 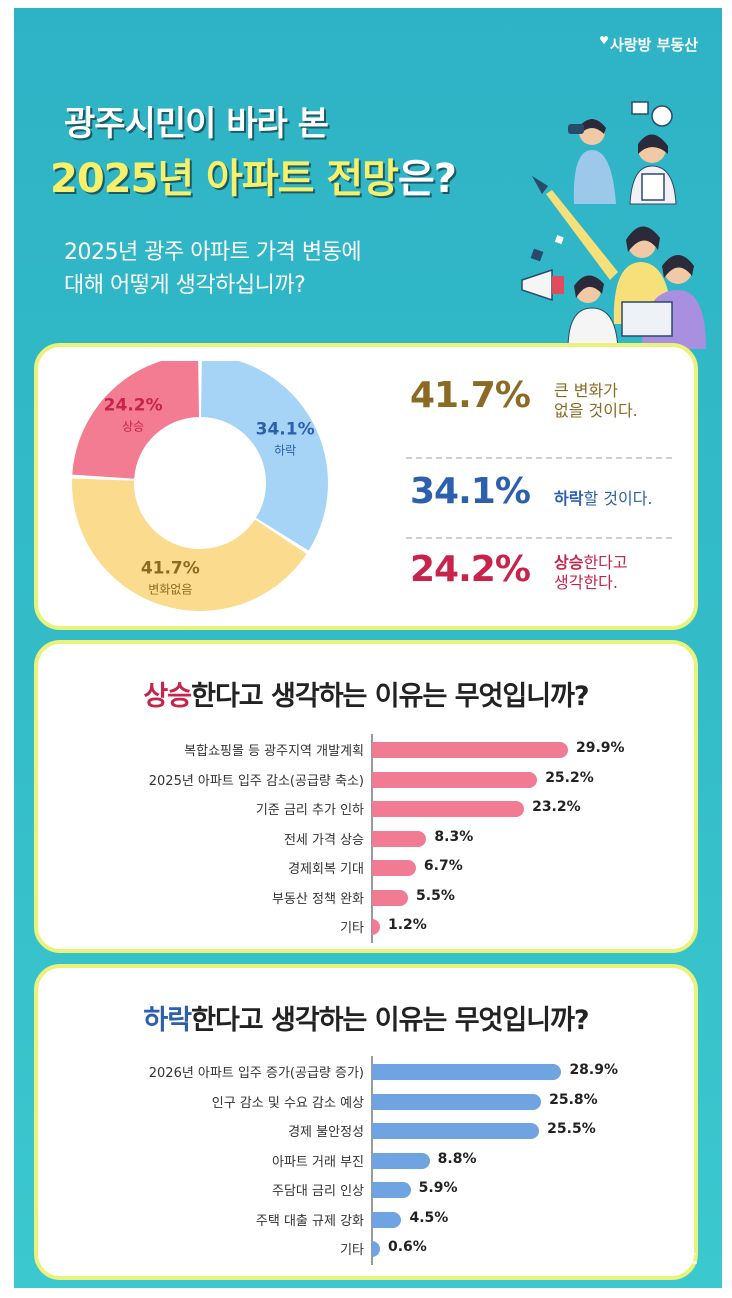 What do you see at coordinates (470, 395) in the screenshot?
I see `summary-nochange-pct: 41.7%` at bounding box center [470, 395].